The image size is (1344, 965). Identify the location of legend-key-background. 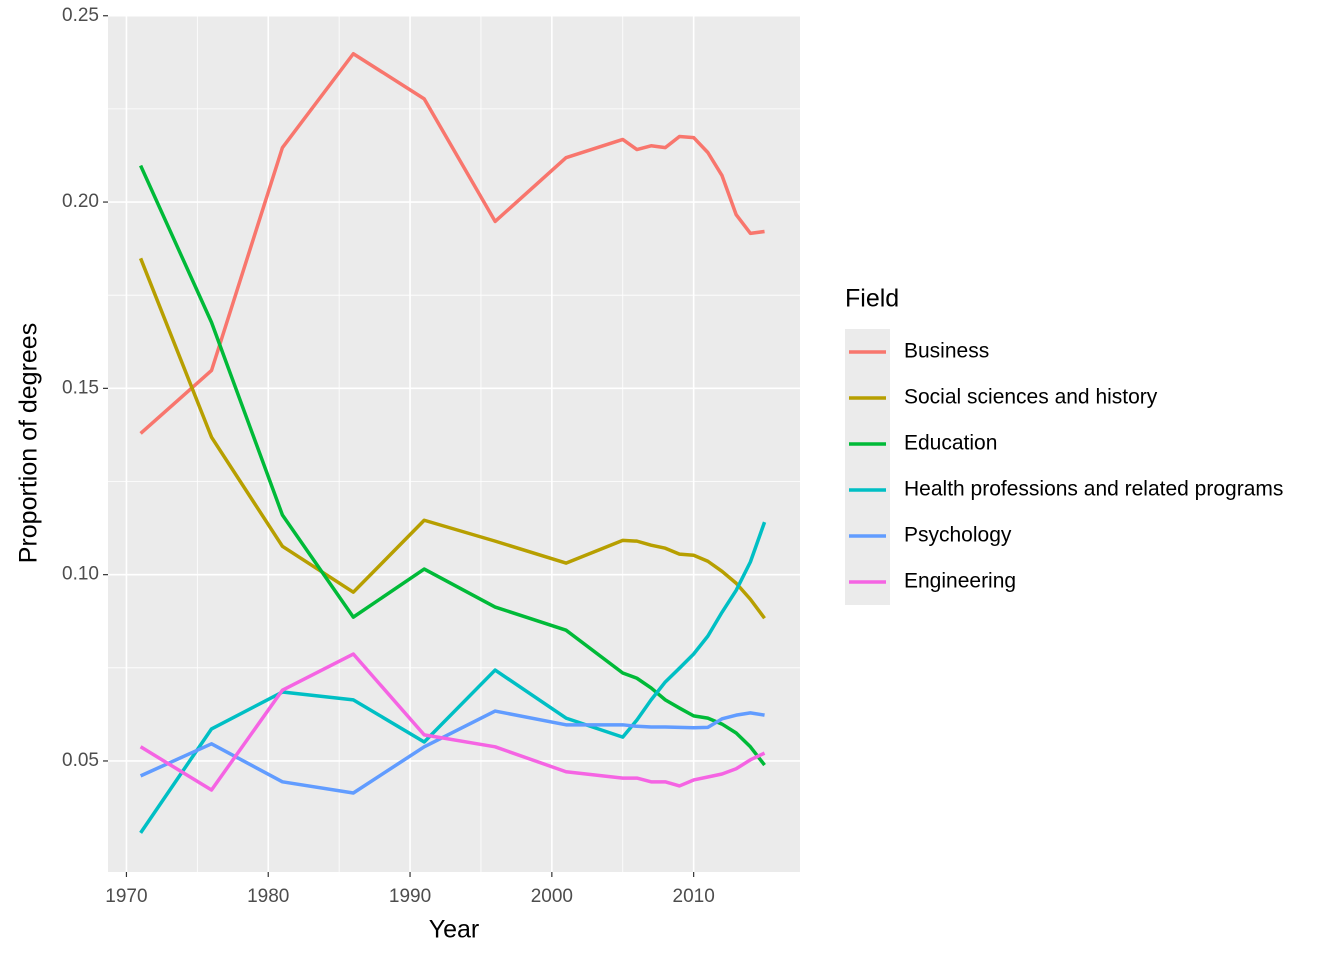
(867, 467).